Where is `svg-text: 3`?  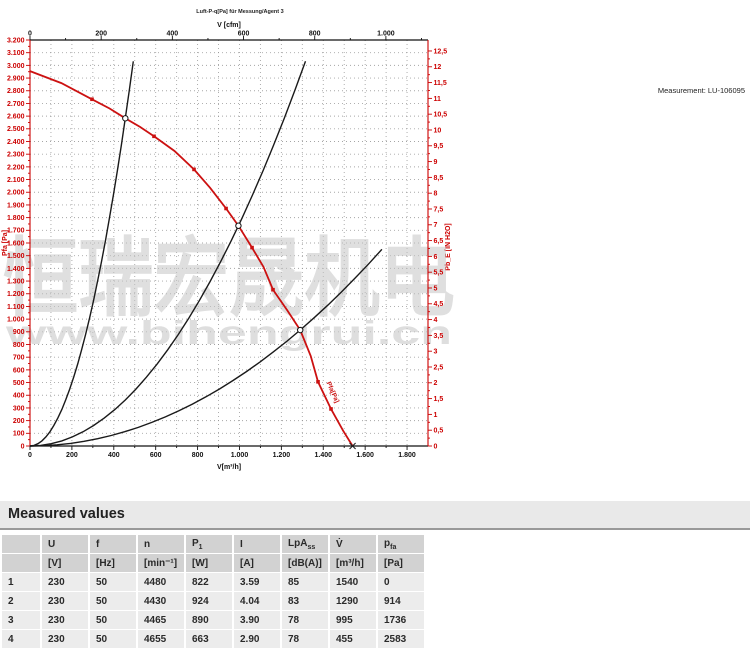 svg-text: 3 is located at coordinates (436, 352).